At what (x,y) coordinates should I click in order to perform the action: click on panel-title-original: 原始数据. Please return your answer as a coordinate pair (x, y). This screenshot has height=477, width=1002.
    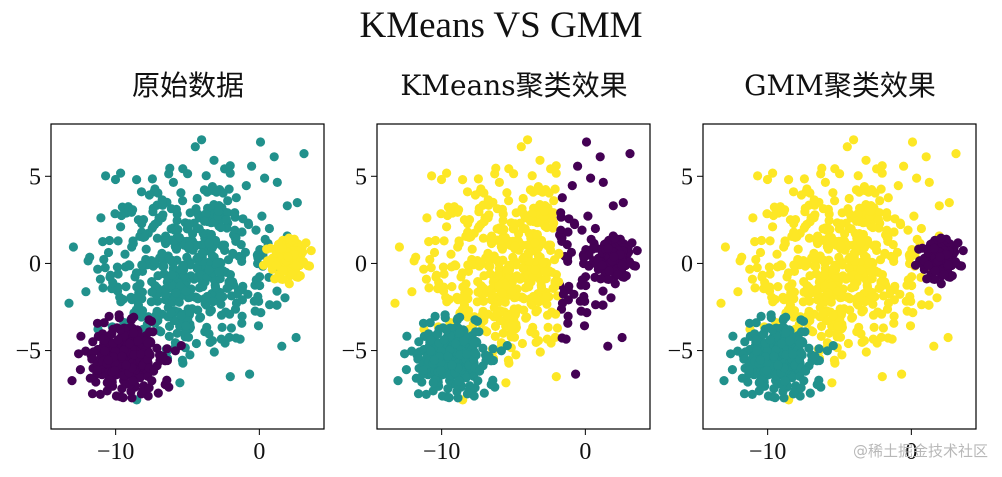
    Looking at the image, I should click on (187, 85).